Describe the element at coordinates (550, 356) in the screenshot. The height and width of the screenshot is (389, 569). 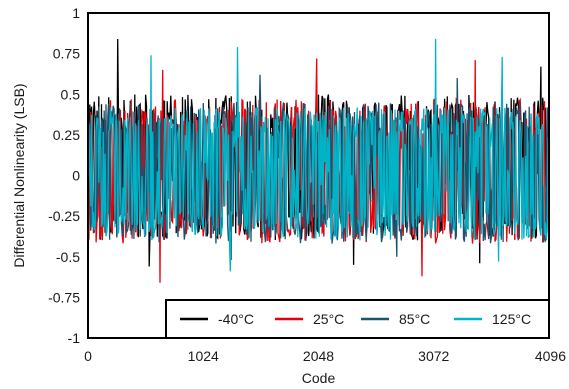
I see `x-tick-label: 4096` at that location.